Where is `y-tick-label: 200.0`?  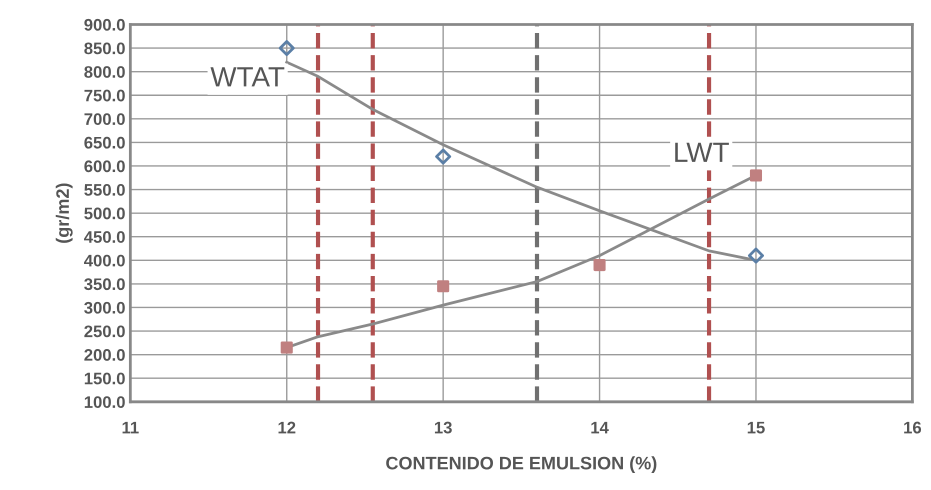
y-tick-label: 200.0 is located at coordinates (104, 355).